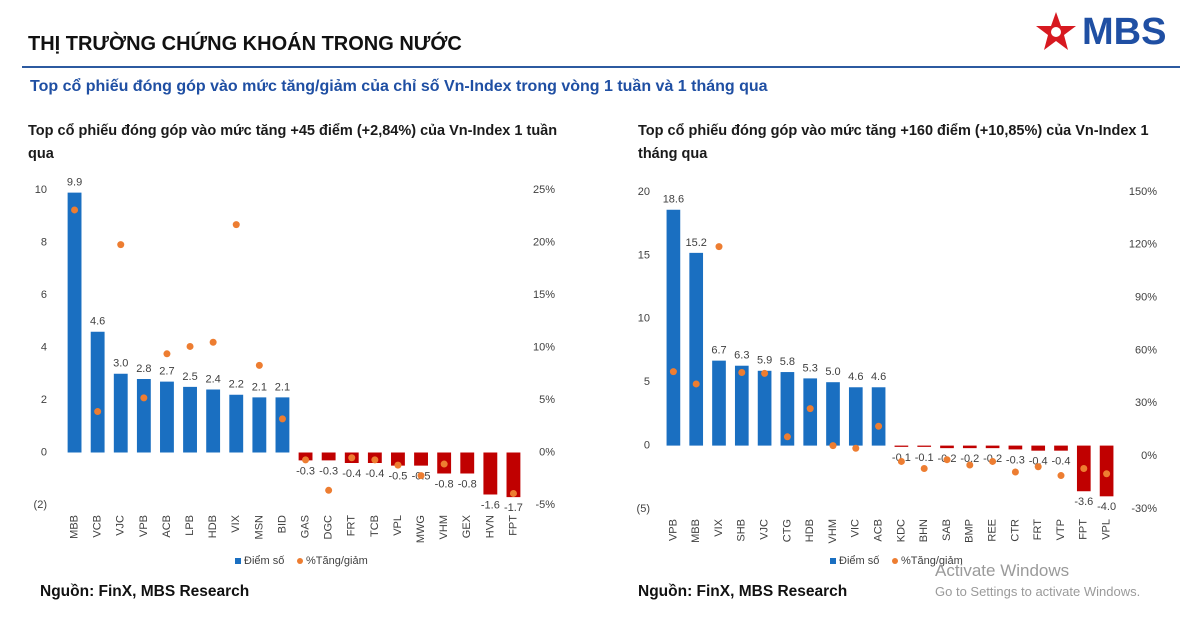 The width and height of the screenshot is (1200, 631). I want to click on y-tick-label: 5, so click(647, 382).